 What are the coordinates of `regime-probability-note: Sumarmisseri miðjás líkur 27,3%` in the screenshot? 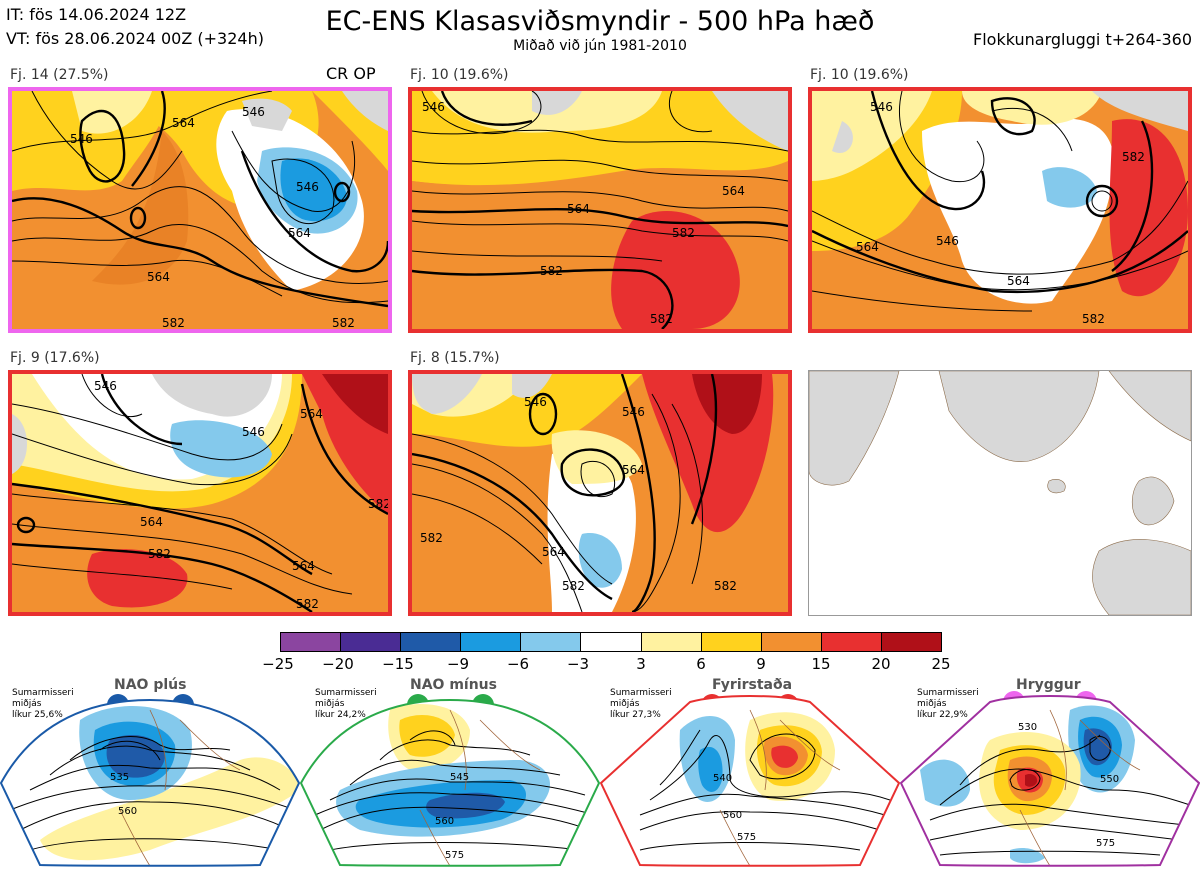 It's located at (641, 704).